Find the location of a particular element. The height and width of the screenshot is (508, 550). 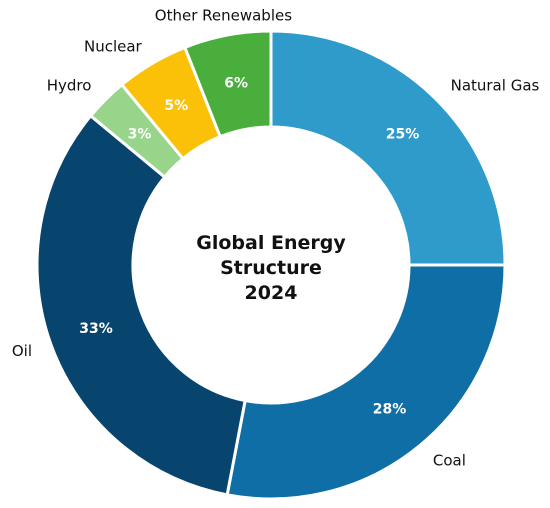

pct-label-other-renewables: 6% is located at coordinates (236, 83).